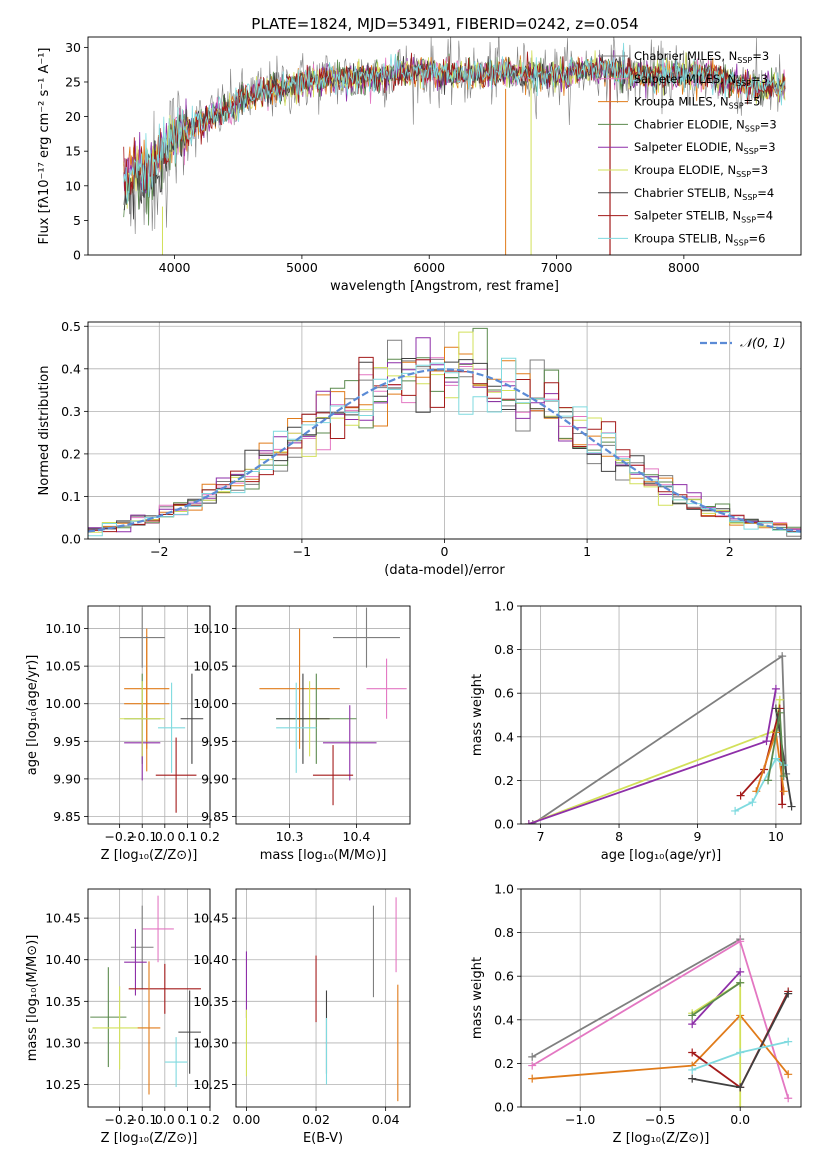 This screenshot has height=1170, width=819. I want to click on x-tick-label: 0, so click(445, 551).